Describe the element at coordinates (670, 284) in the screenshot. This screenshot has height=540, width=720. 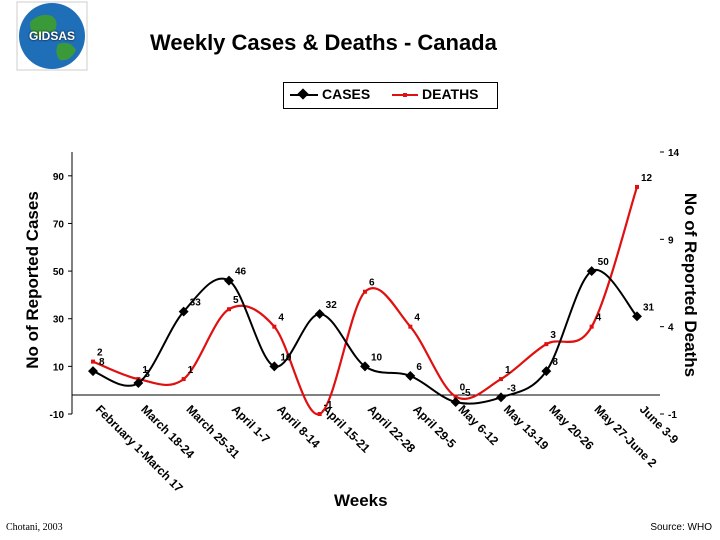
I see `right-axis-ticks: -1 4 9 14` at that location.